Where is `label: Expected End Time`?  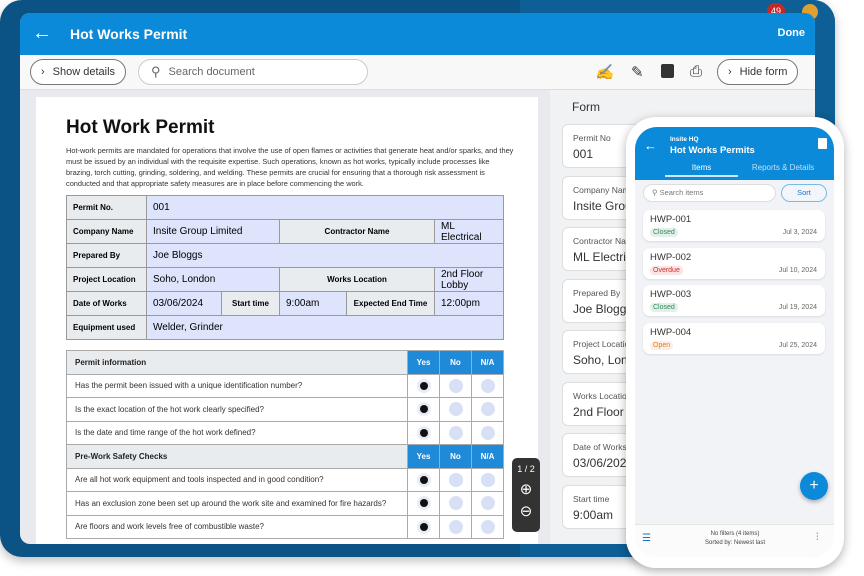 label: Expected End Time is located at coordinates (390, 303).